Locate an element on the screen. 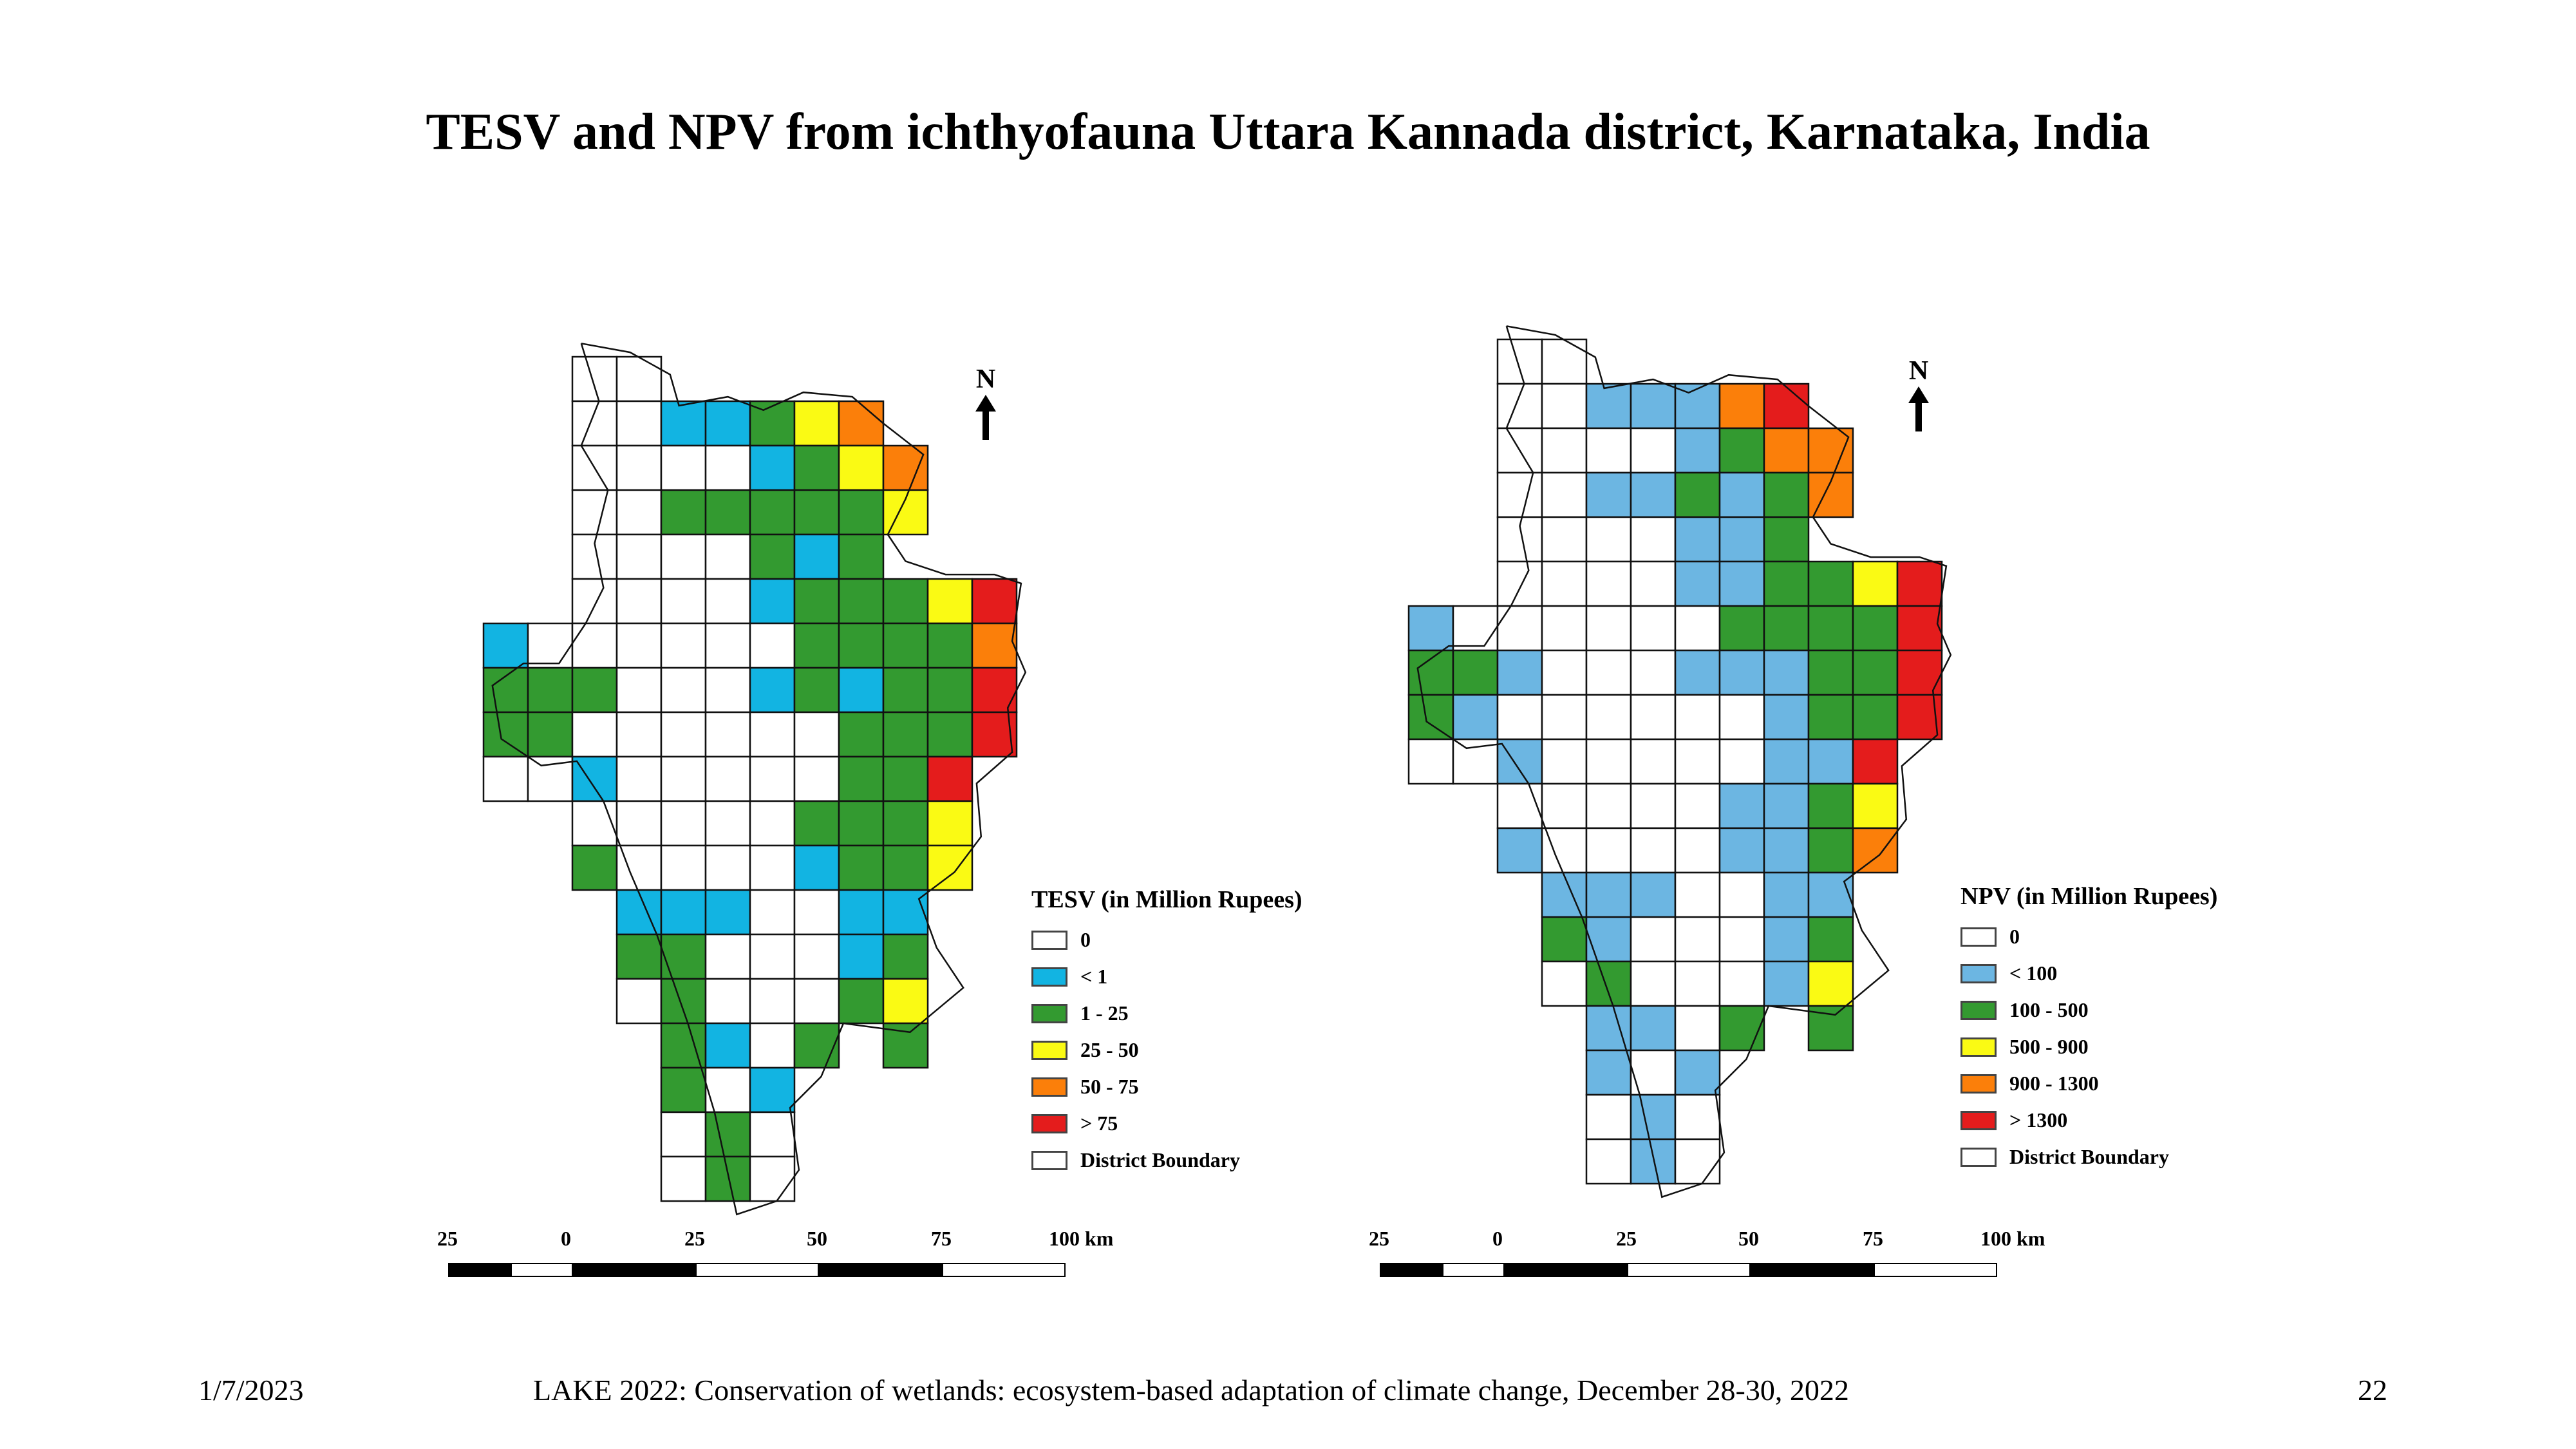 The image size is (2576, 1449). district-boundary is located at coordinates (759, 780).